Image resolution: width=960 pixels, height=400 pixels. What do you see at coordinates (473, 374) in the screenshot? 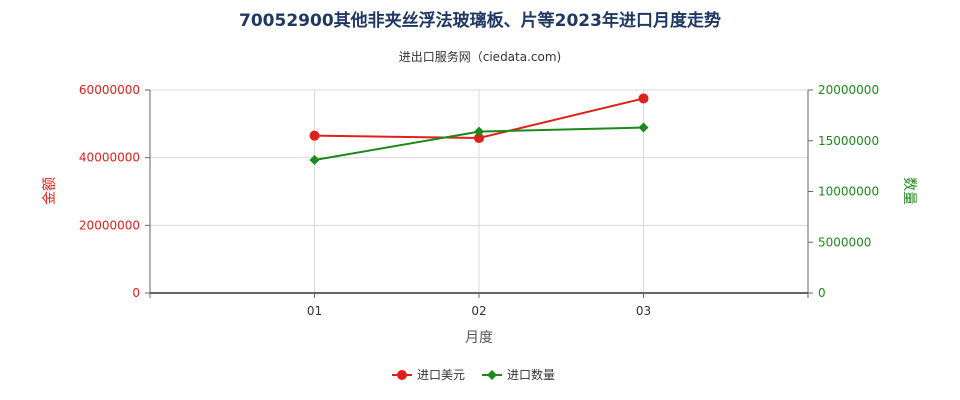
I see `legend: 进口美元 进口数量` at bounding box center [473, 374].